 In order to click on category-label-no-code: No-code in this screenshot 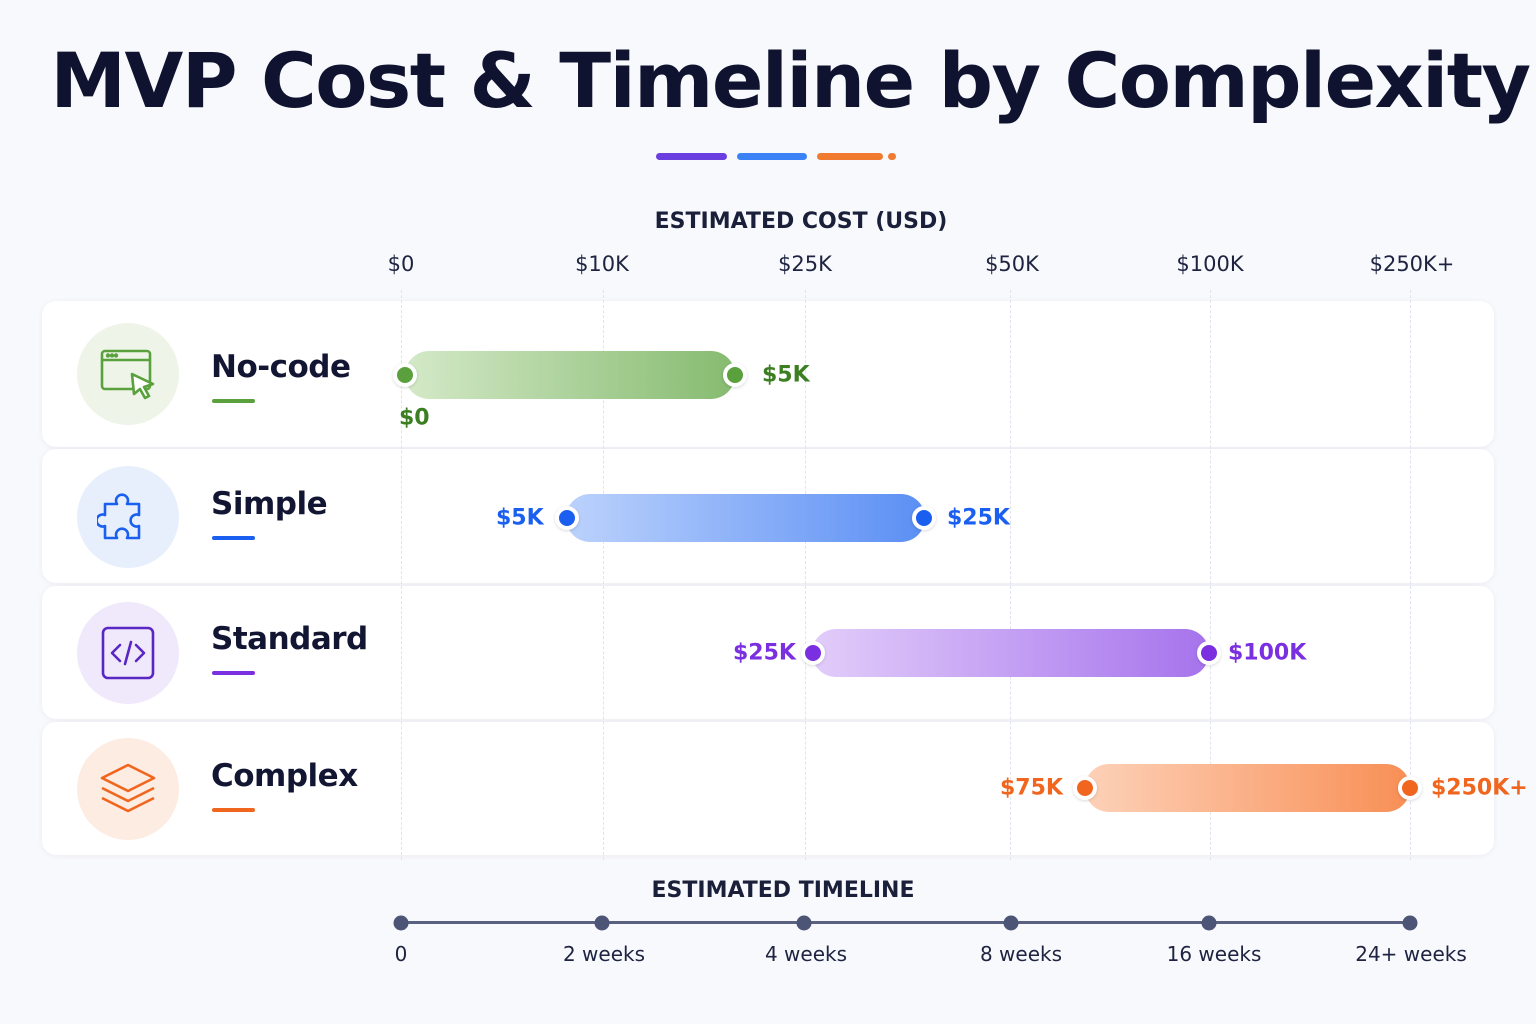, I will do `click(281, 367)`.